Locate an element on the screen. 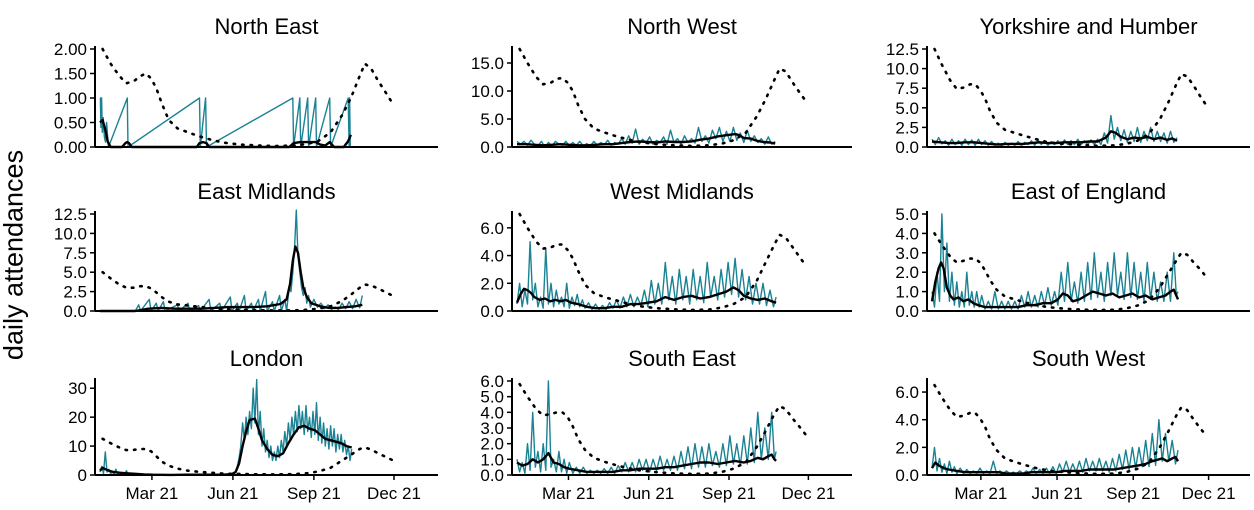  panel-east-midlands: East Midlands 0.02.55.07.510.012.5 is located at coordinates (246, 250).